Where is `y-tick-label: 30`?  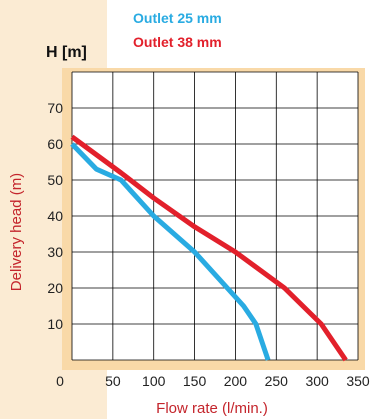
y-tick-label: 30 is located at coordinates (55, 252).